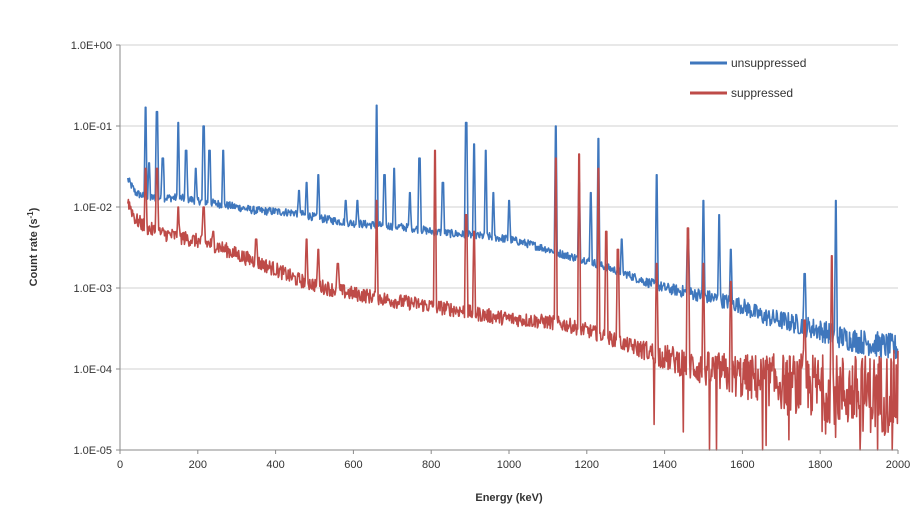  I want to click on x-tick-label: 1000, so click(509, 465).